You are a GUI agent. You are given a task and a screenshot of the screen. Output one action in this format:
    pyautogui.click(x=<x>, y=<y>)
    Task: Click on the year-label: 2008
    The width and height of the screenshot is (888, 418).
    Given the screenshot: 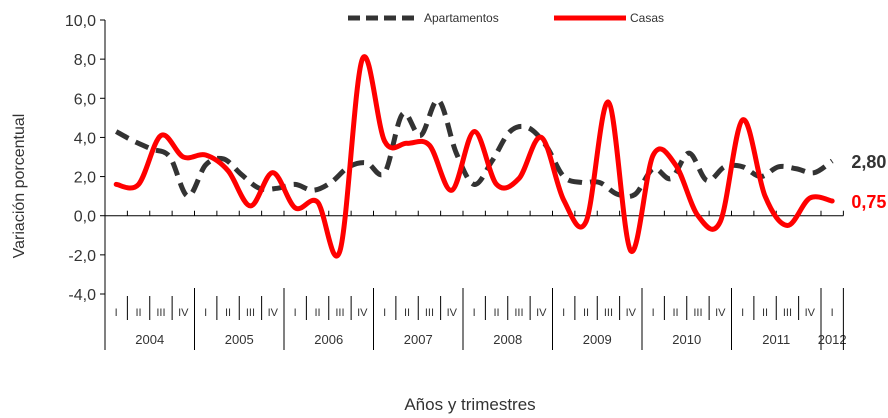 What is the action you would take?
    pyautogui.click(x=507, y=339)
    